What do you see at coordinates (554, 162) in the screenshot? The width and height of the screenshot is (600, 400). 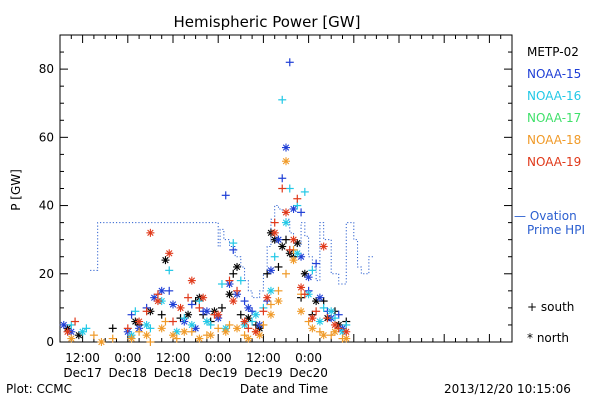 I see `legend-entry: NOAA-19` at bounding box center [554, 162].